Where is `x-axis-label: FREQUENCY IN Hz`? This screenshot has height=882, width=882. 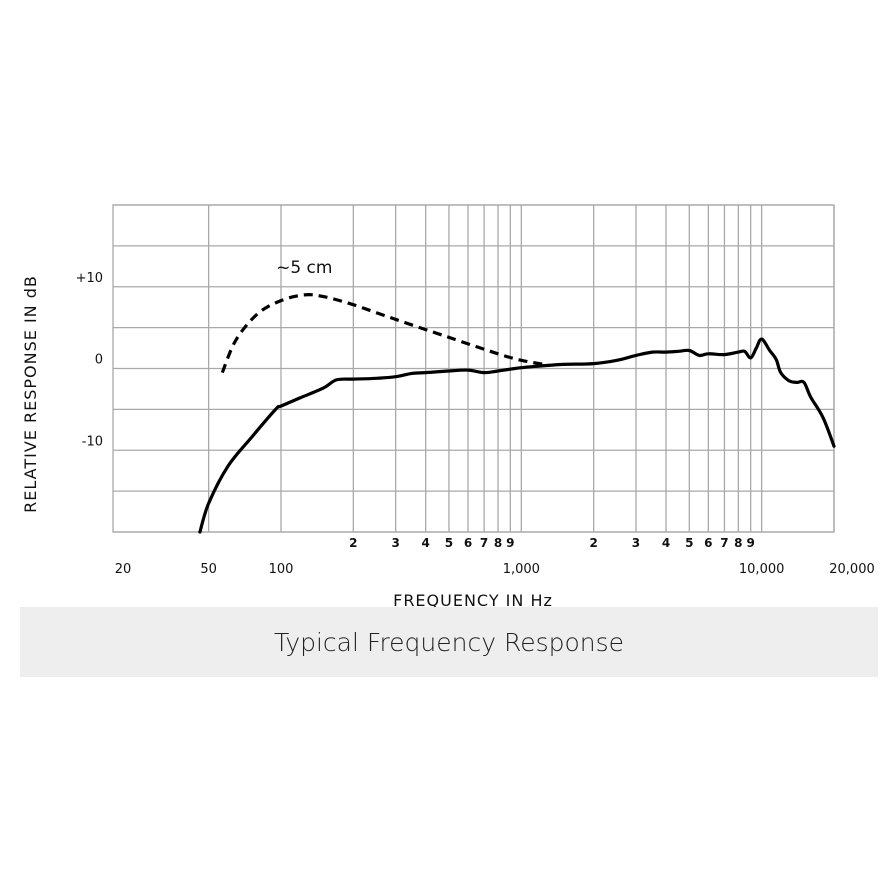
x-axis-label: FREQUENCY IN Hz is located at coordinates (473, 600).